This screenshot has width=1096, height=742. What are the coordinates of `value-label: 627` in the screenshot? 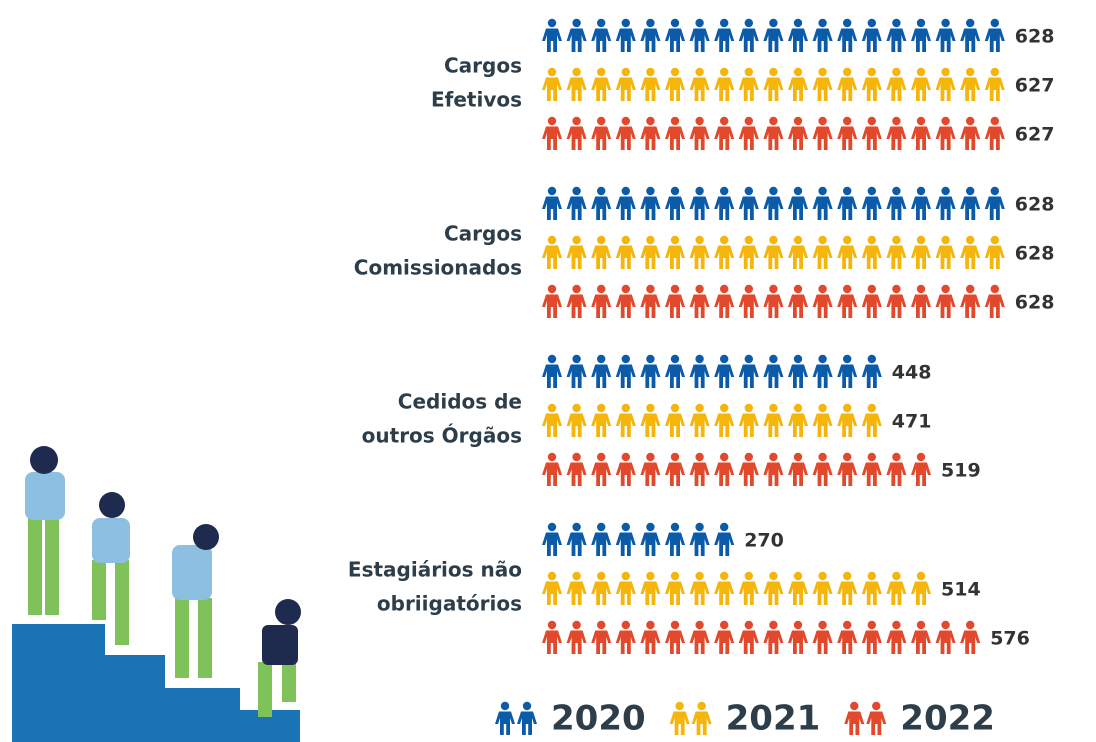 It's located at (1035, 135).